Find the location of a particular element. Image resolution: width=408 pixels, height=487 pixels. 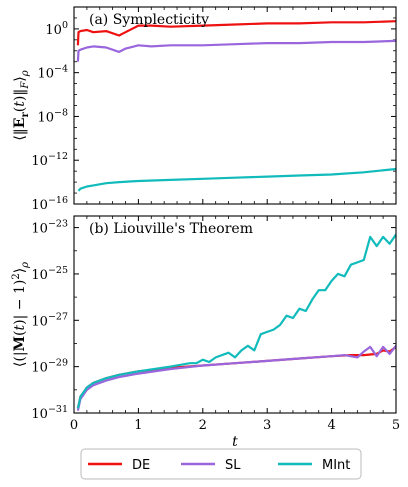

x-tick-label: 4 is located at coordinates (331, 425).